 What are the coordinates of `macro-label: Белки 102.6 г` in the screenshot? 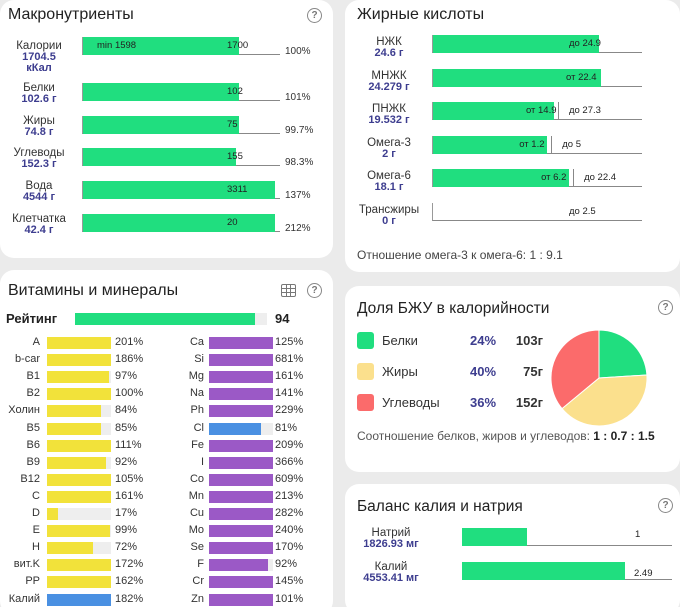 It's located at (39, 93).